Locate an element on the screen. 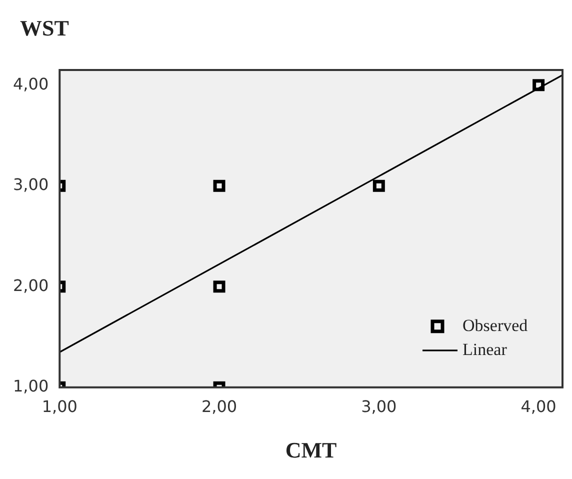  y-tick-label: 1,00 is located at coordinates (31, 386).